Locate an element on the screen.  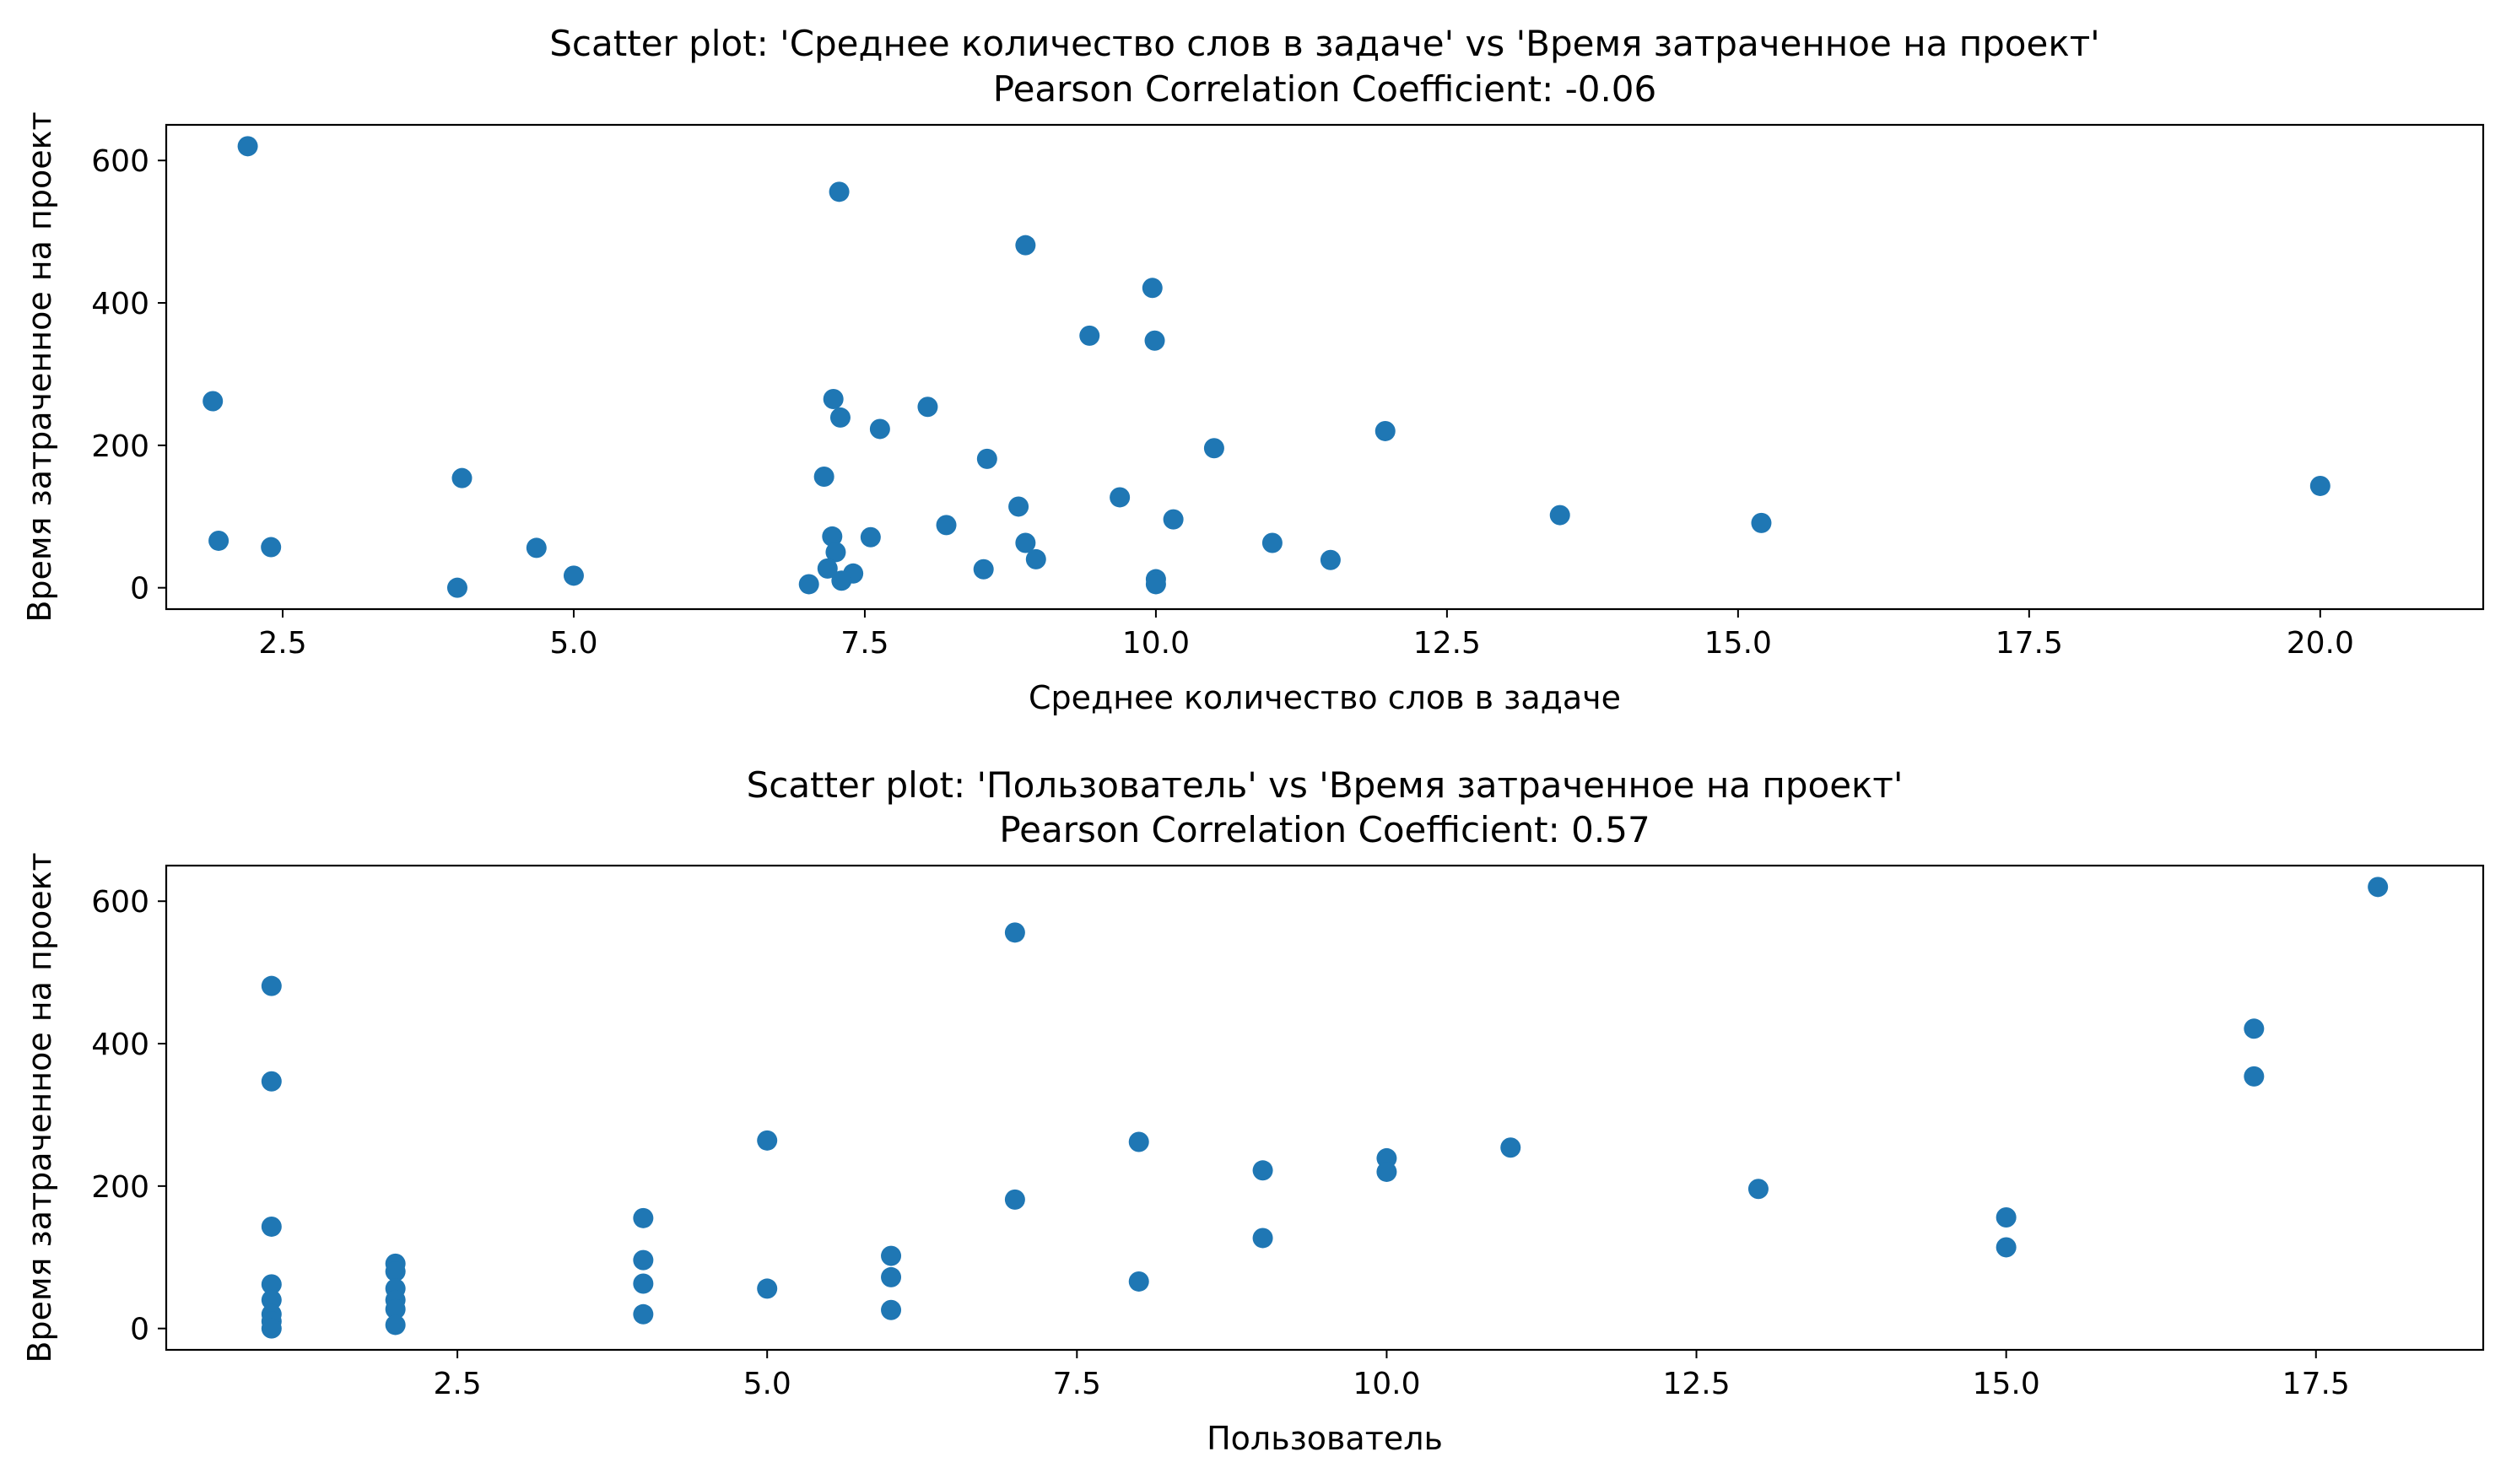
chart-subtitle: Pearson Correlation Coefficient: -0.06 is located at coordinates (1325, 89).